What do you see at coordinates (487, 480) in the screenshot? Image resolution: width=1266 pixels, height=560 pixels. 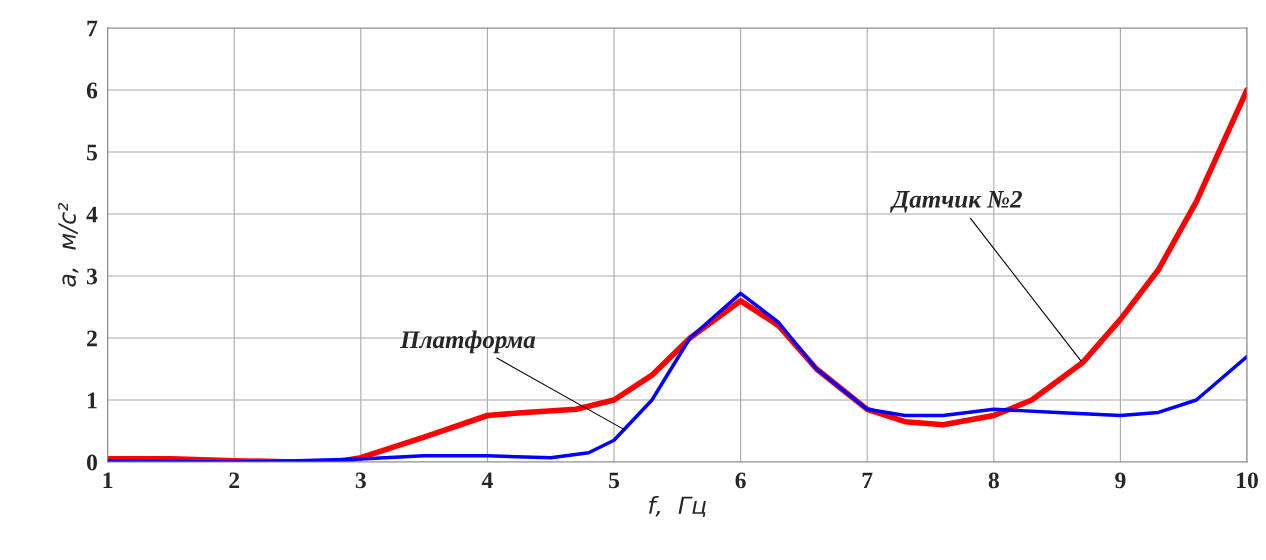 I see `x-tick-label: 4` at bounding box center [487, 480].